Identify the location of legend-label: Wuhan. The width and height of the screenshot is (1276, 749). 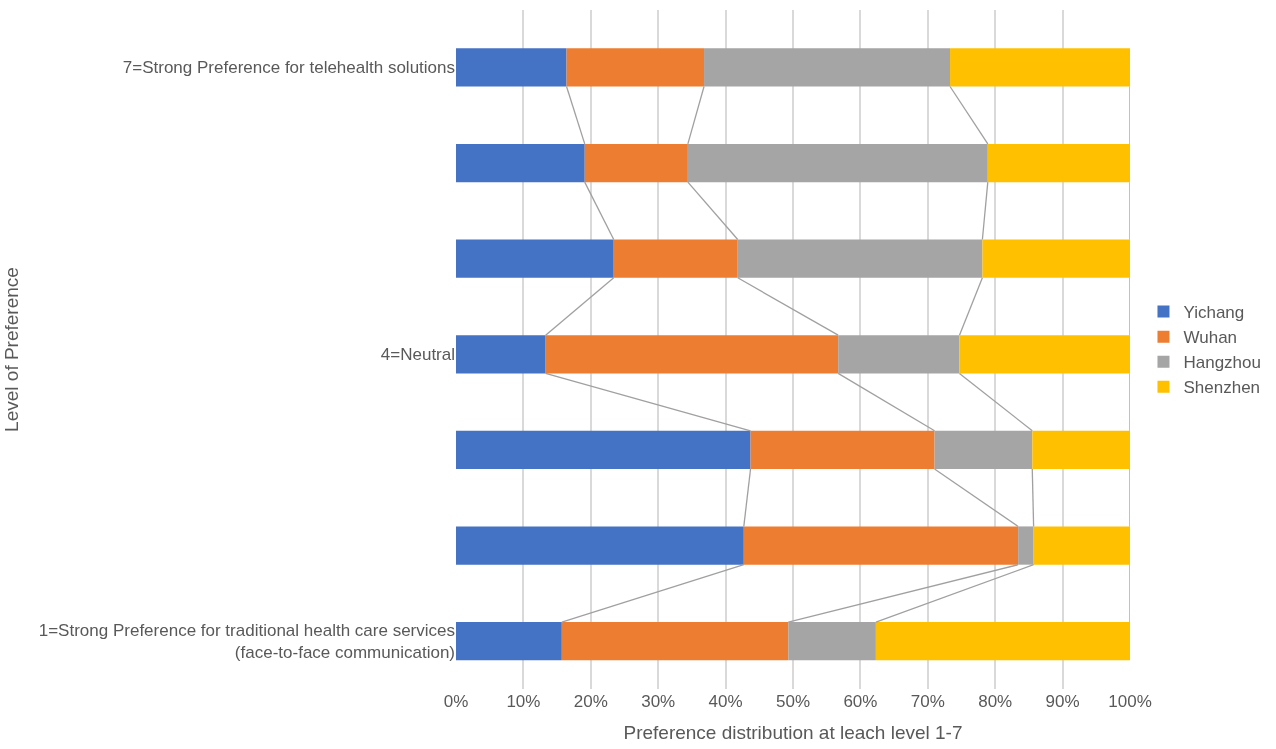
(1210, 338).